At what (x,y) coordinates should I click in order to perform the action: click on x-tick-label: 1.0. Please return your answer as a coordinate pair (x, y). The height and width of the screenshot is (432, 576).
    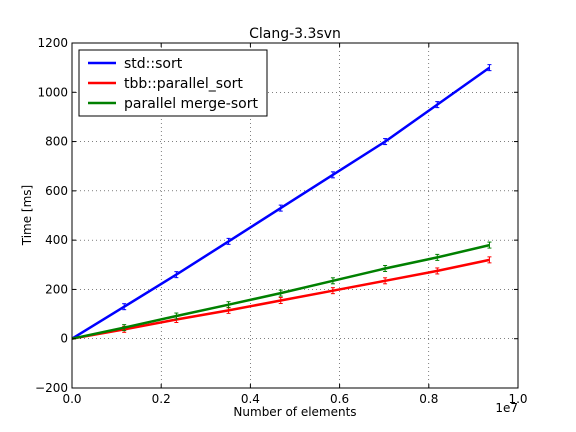
    Looking at the image, I should click on (517, 399).